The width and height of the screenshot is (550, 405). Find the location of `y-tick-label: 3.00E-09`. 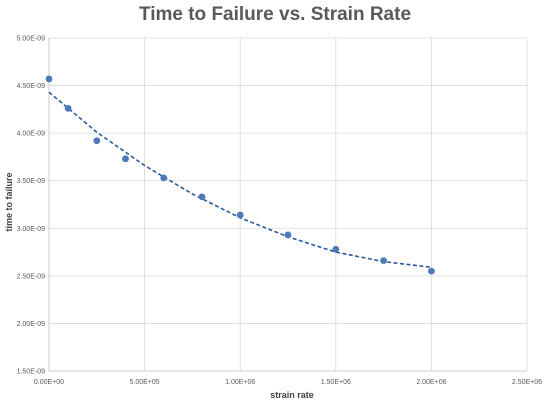

y-tick-label: 3.00E-09 is located at coordinates (31, 229).